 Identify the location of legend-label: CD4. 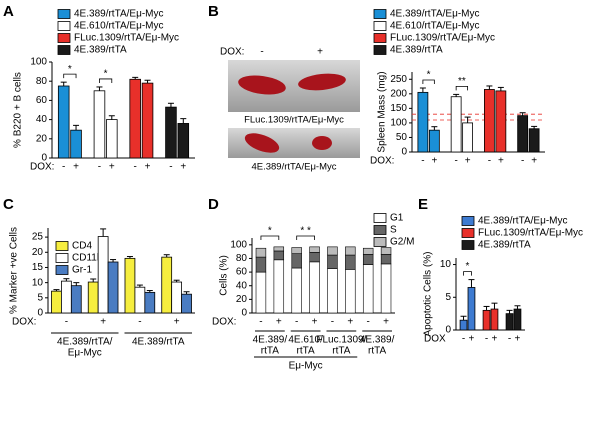
(82, 246).